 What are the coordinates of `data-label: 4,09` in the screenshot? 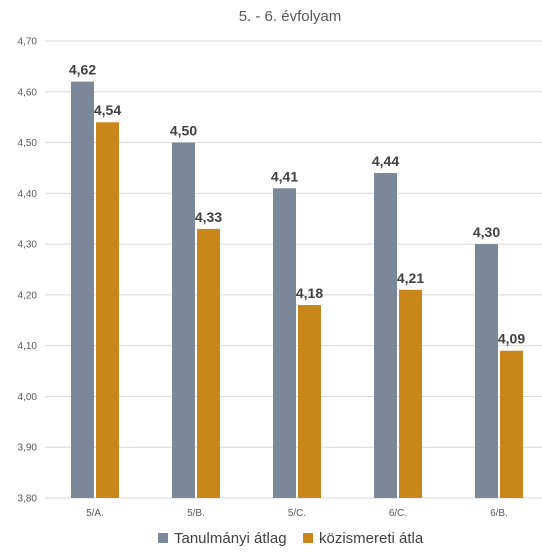 It's located at (511, 339).